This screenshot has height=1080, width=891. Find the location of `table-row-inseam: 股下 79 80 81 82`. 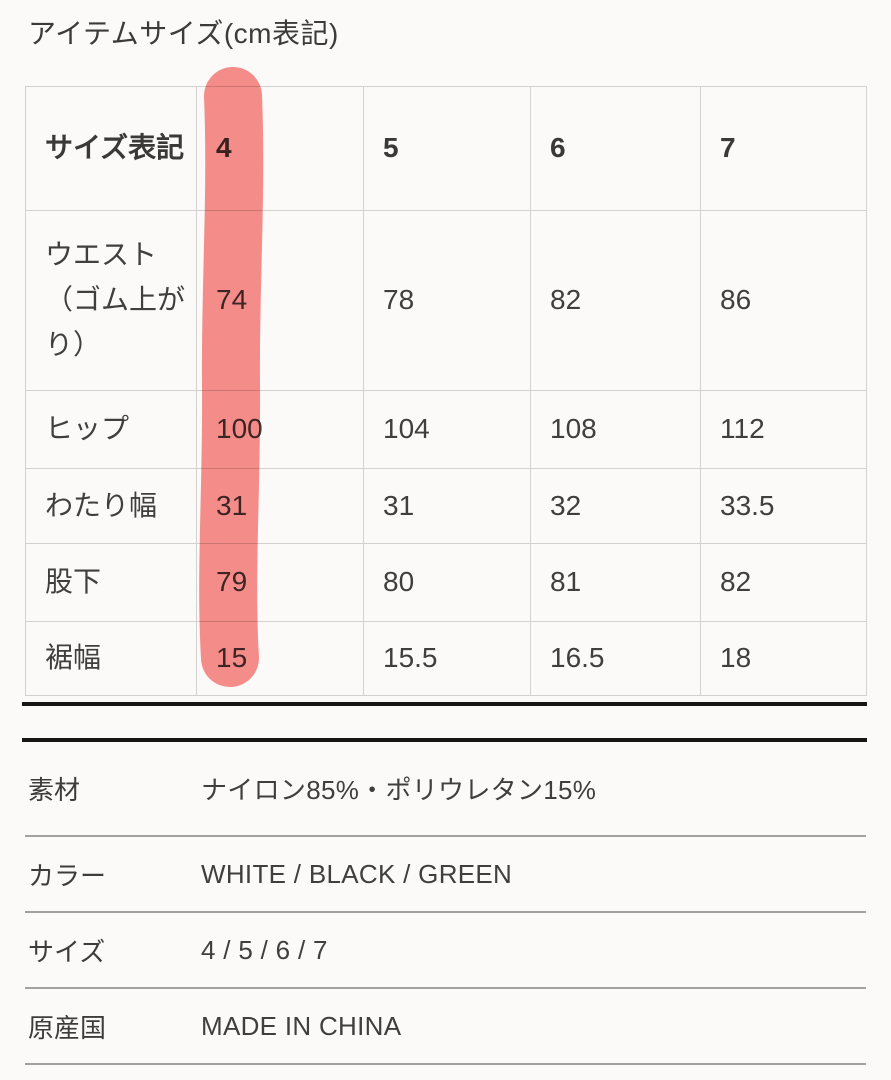

table-row-inseam: 股下 79 80 81 82 is located at coordinates (446, 582).